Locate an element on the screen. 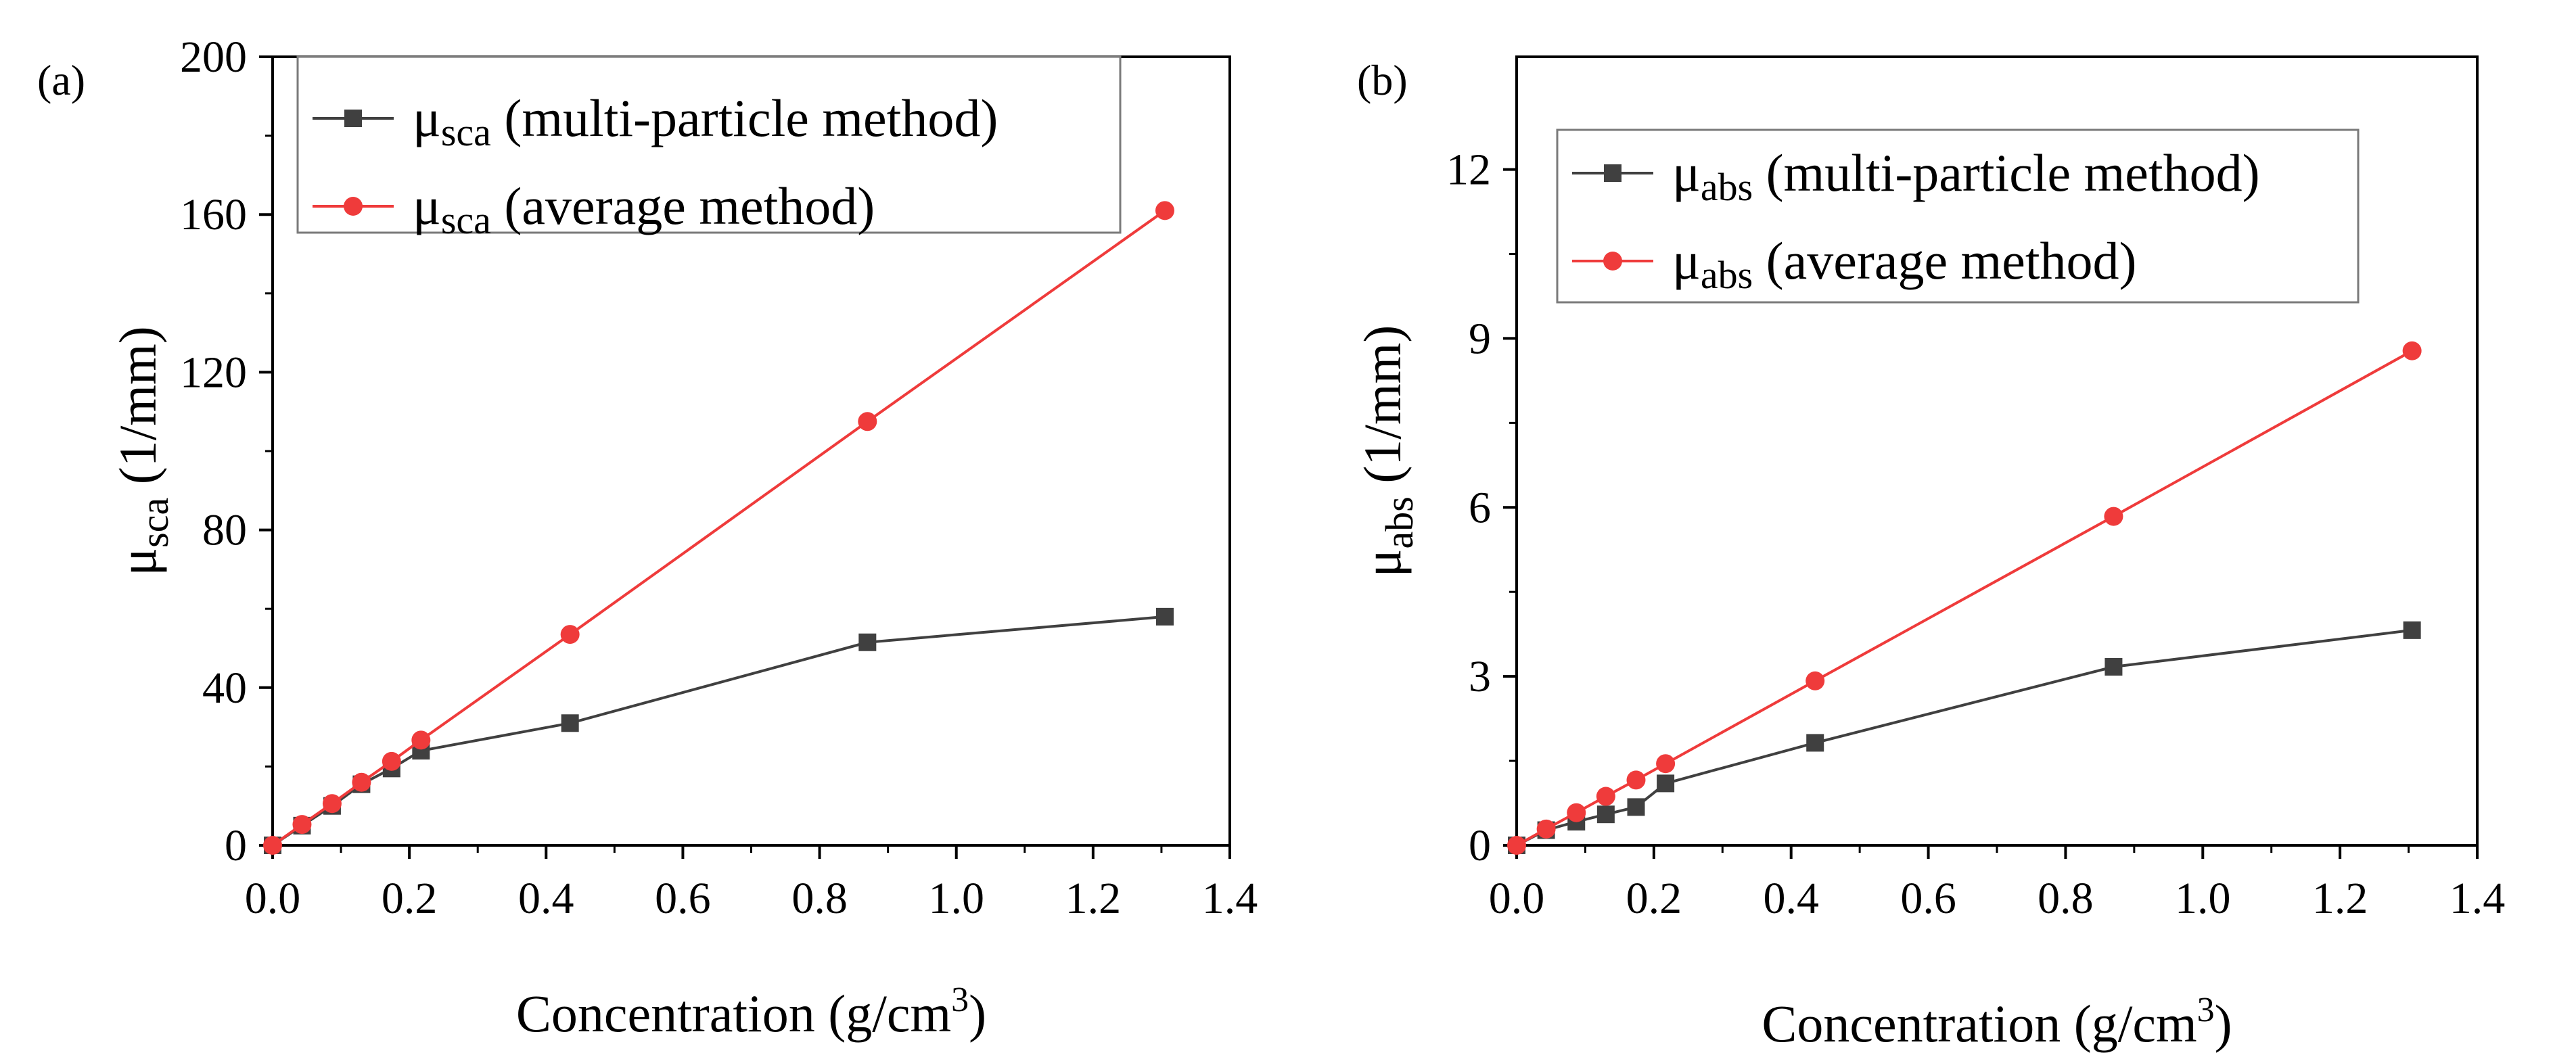  y-axis-label: μsca (1/mm) is located at coordinates (142, 451).